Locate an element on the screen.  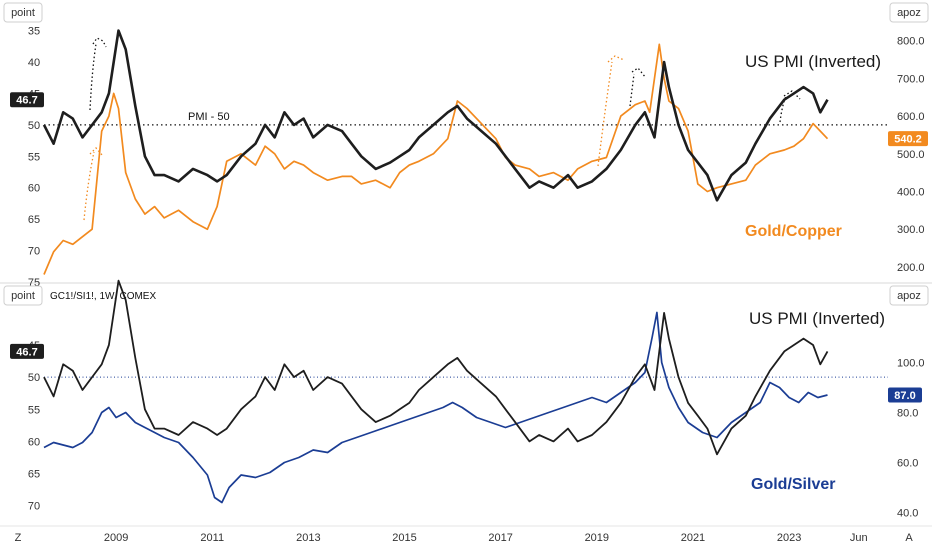
bottom-right-axis-ticks: 40.0 60.0 80.0 100.0 is located at coordinates (911, 439).